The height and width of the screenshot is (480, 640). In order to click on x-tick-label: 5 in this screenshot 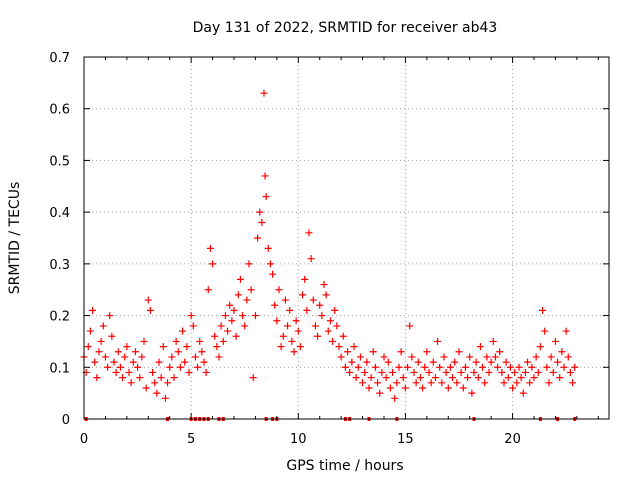, I will do `click(191, 439)`.